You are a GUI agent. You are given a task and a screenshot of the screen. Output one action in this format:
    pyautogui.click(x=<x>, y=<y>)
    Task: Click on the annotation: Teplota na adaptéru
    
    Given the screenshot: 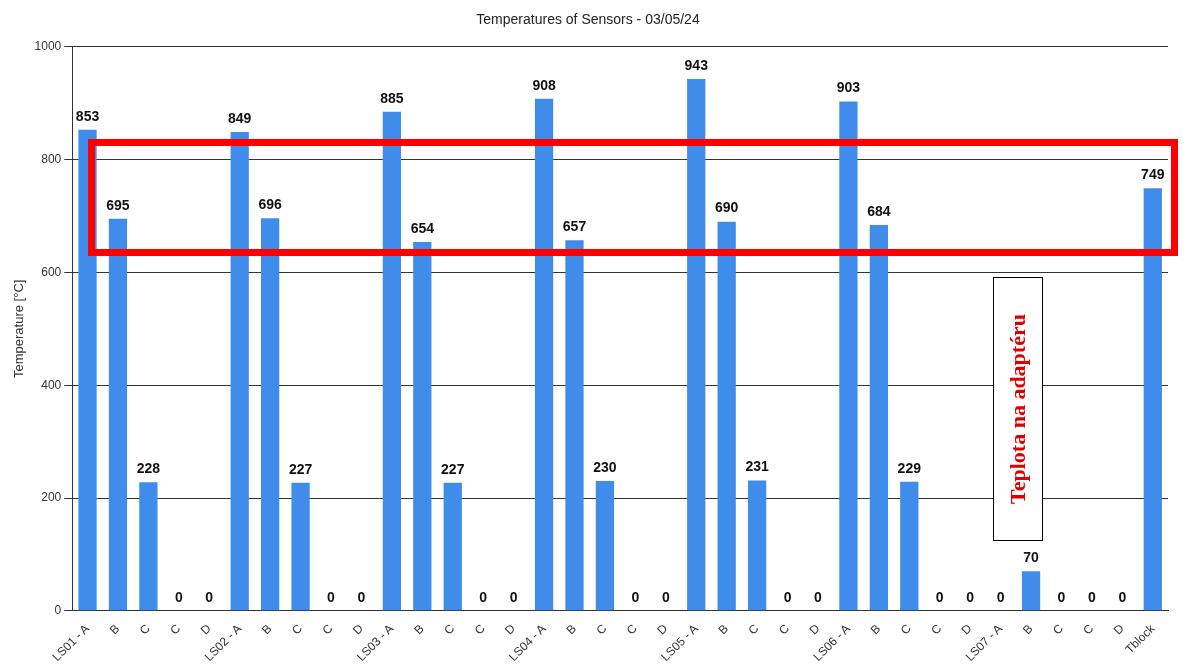 What is the action you would take?
    pyautogui.click(x=1018, y=409)
    